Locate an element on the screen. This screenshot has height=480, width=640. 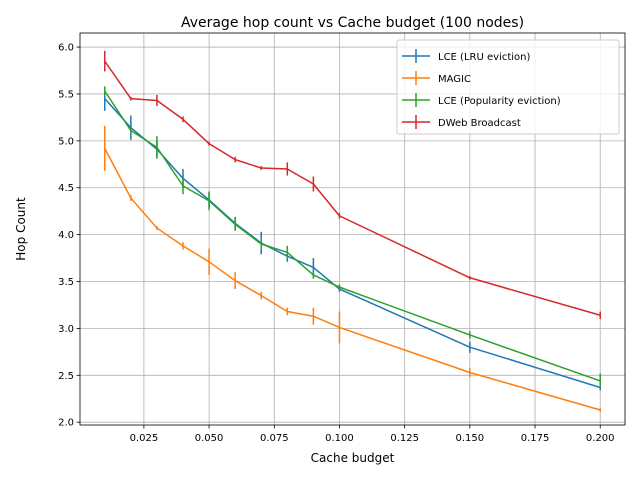
legend-label: LCE (Popularity eviction) is located at coordinates (499, 101).